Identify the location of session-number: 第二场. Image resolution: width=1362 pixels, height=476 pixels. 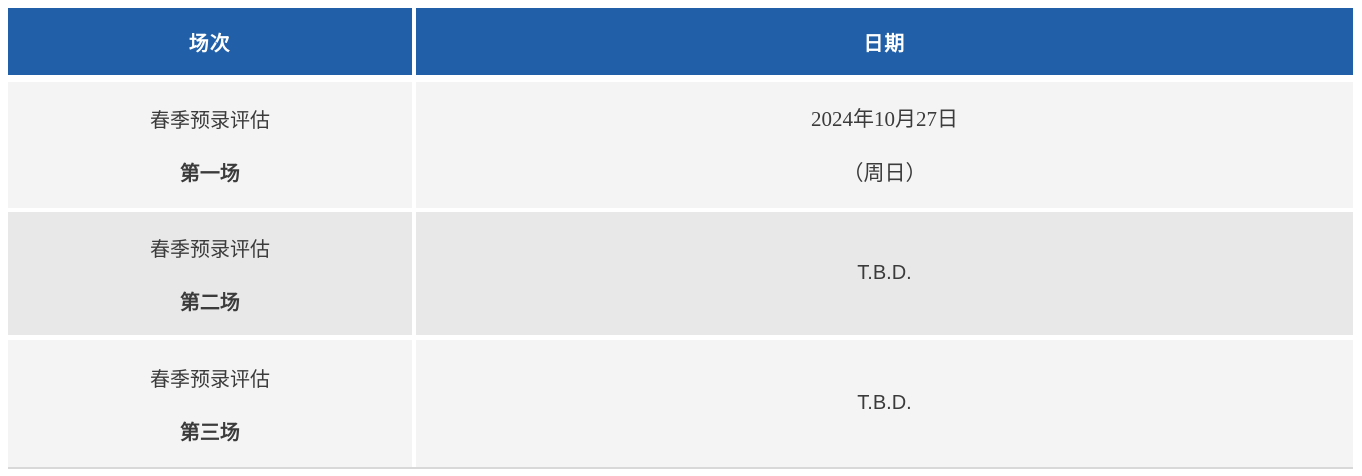
(210, 302).